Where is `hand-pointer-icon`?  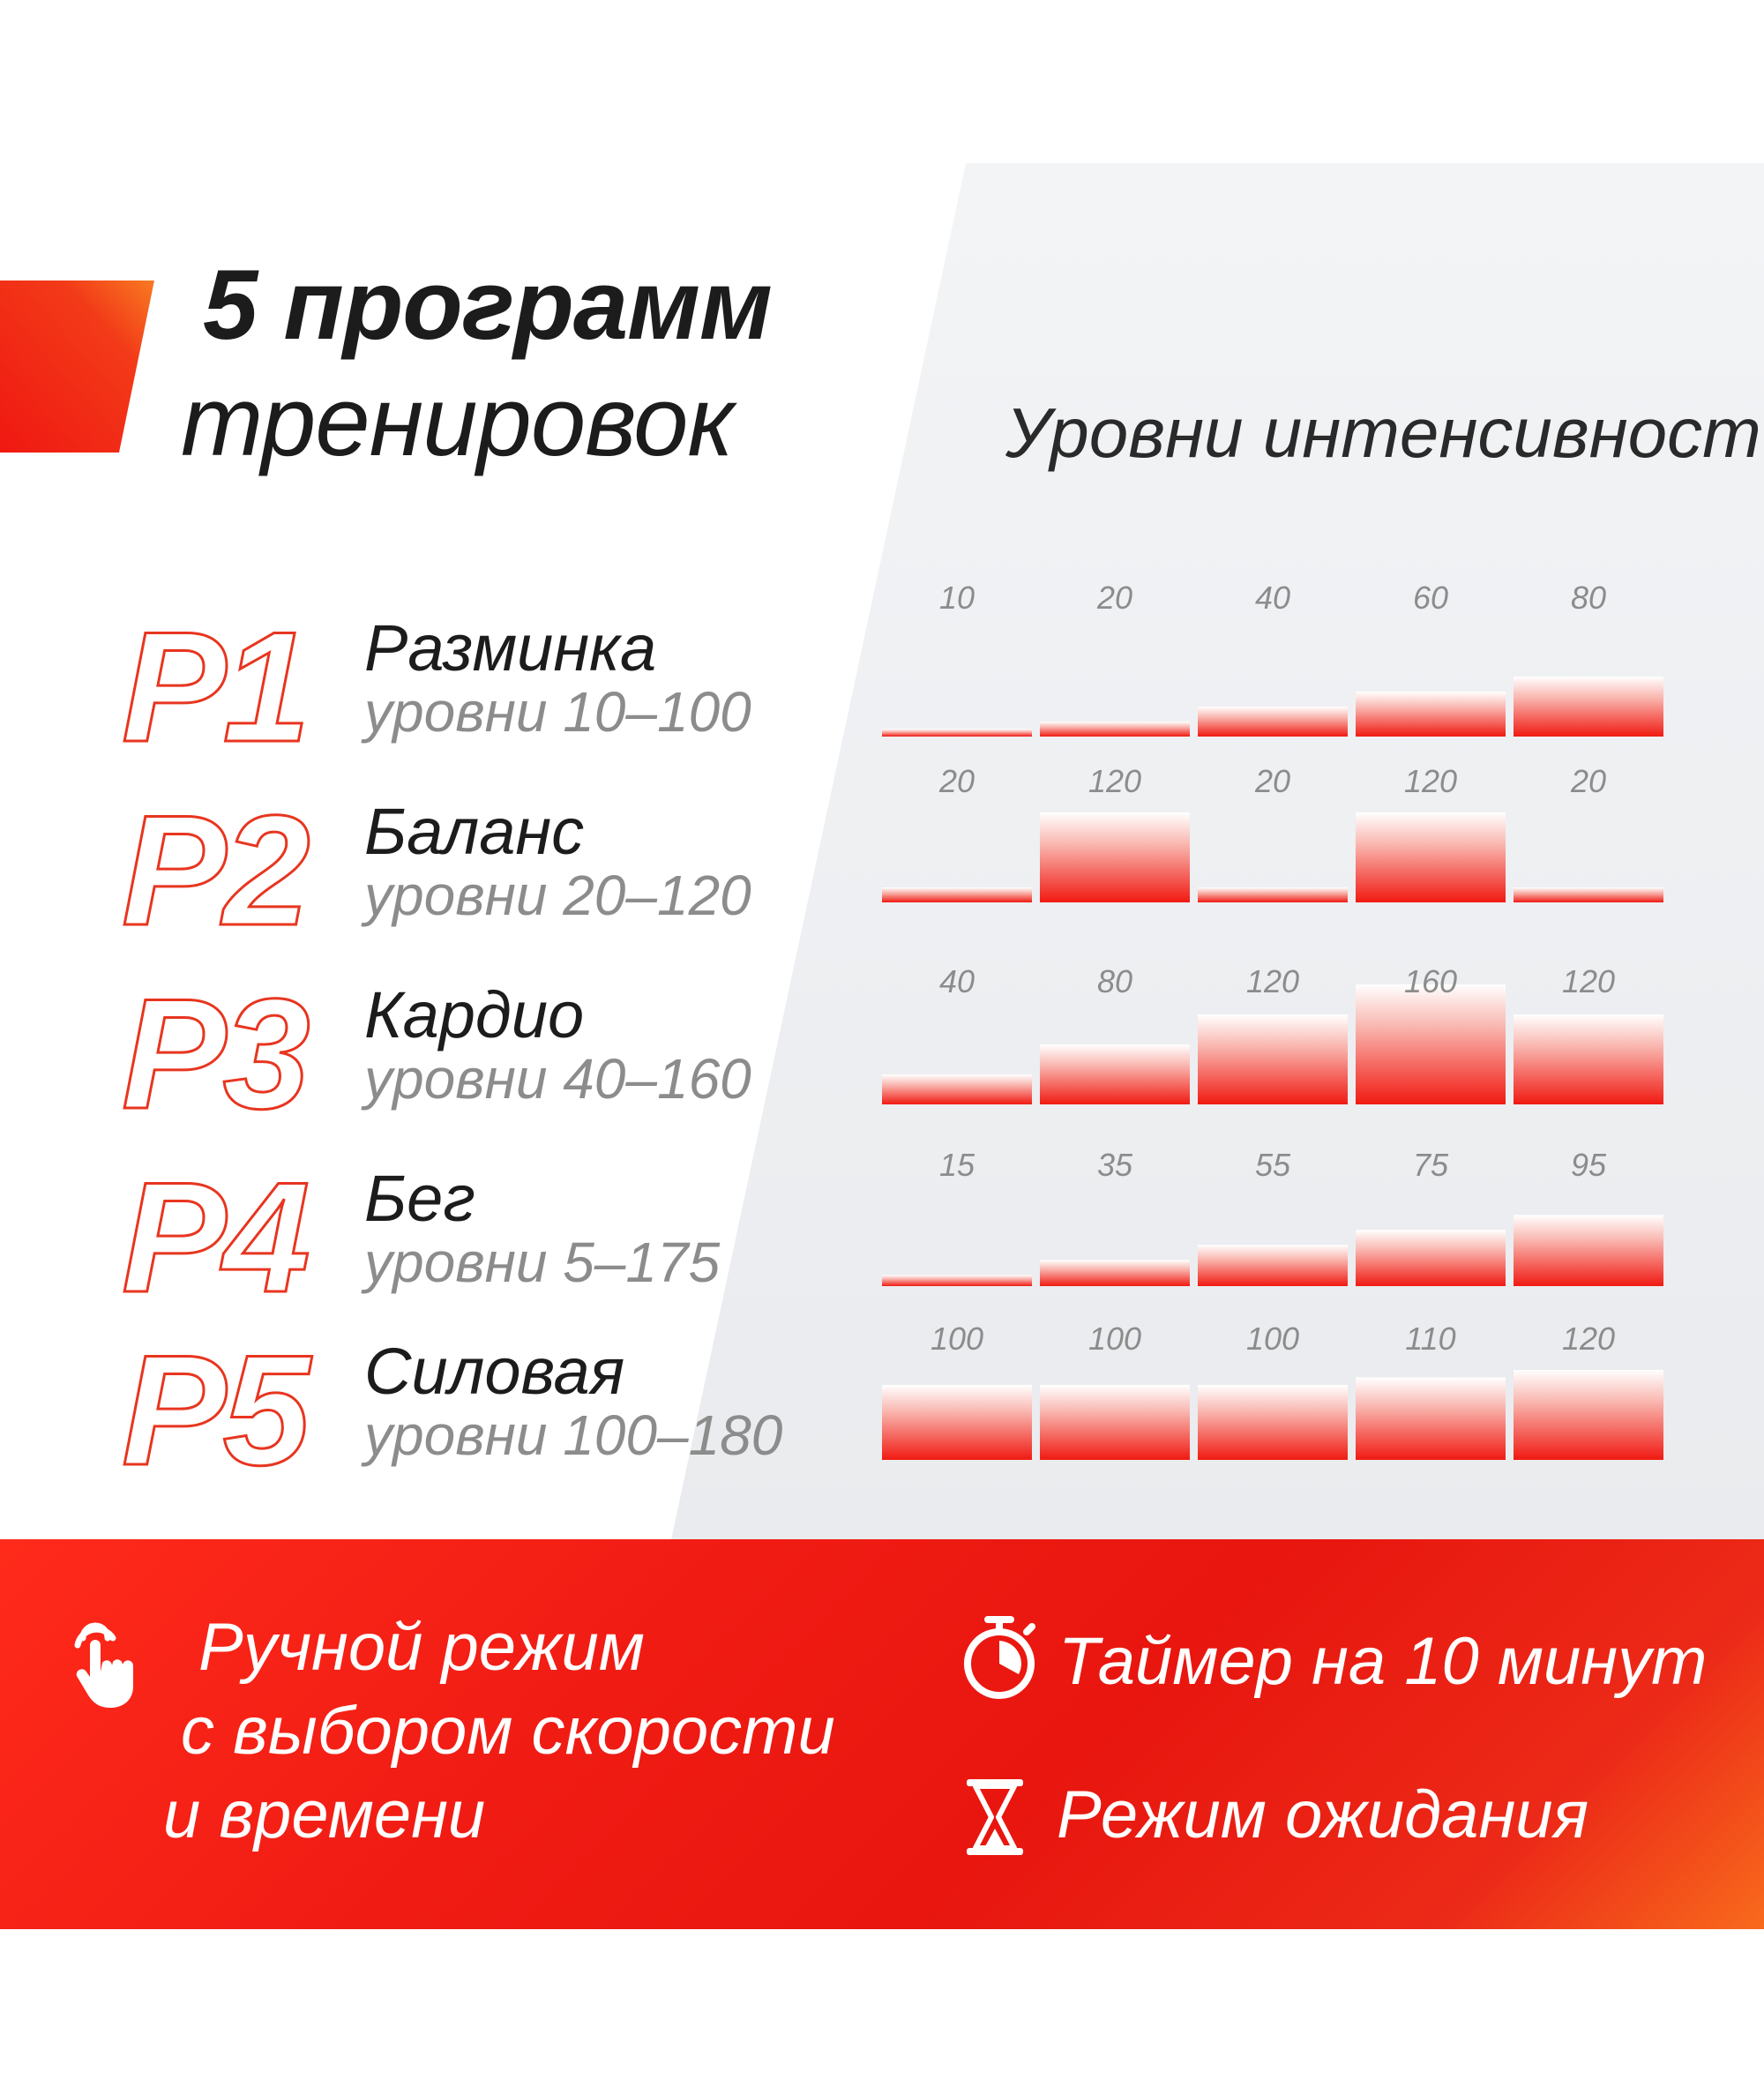
hand-pointer-icon is located at coordinates (103, 1665).